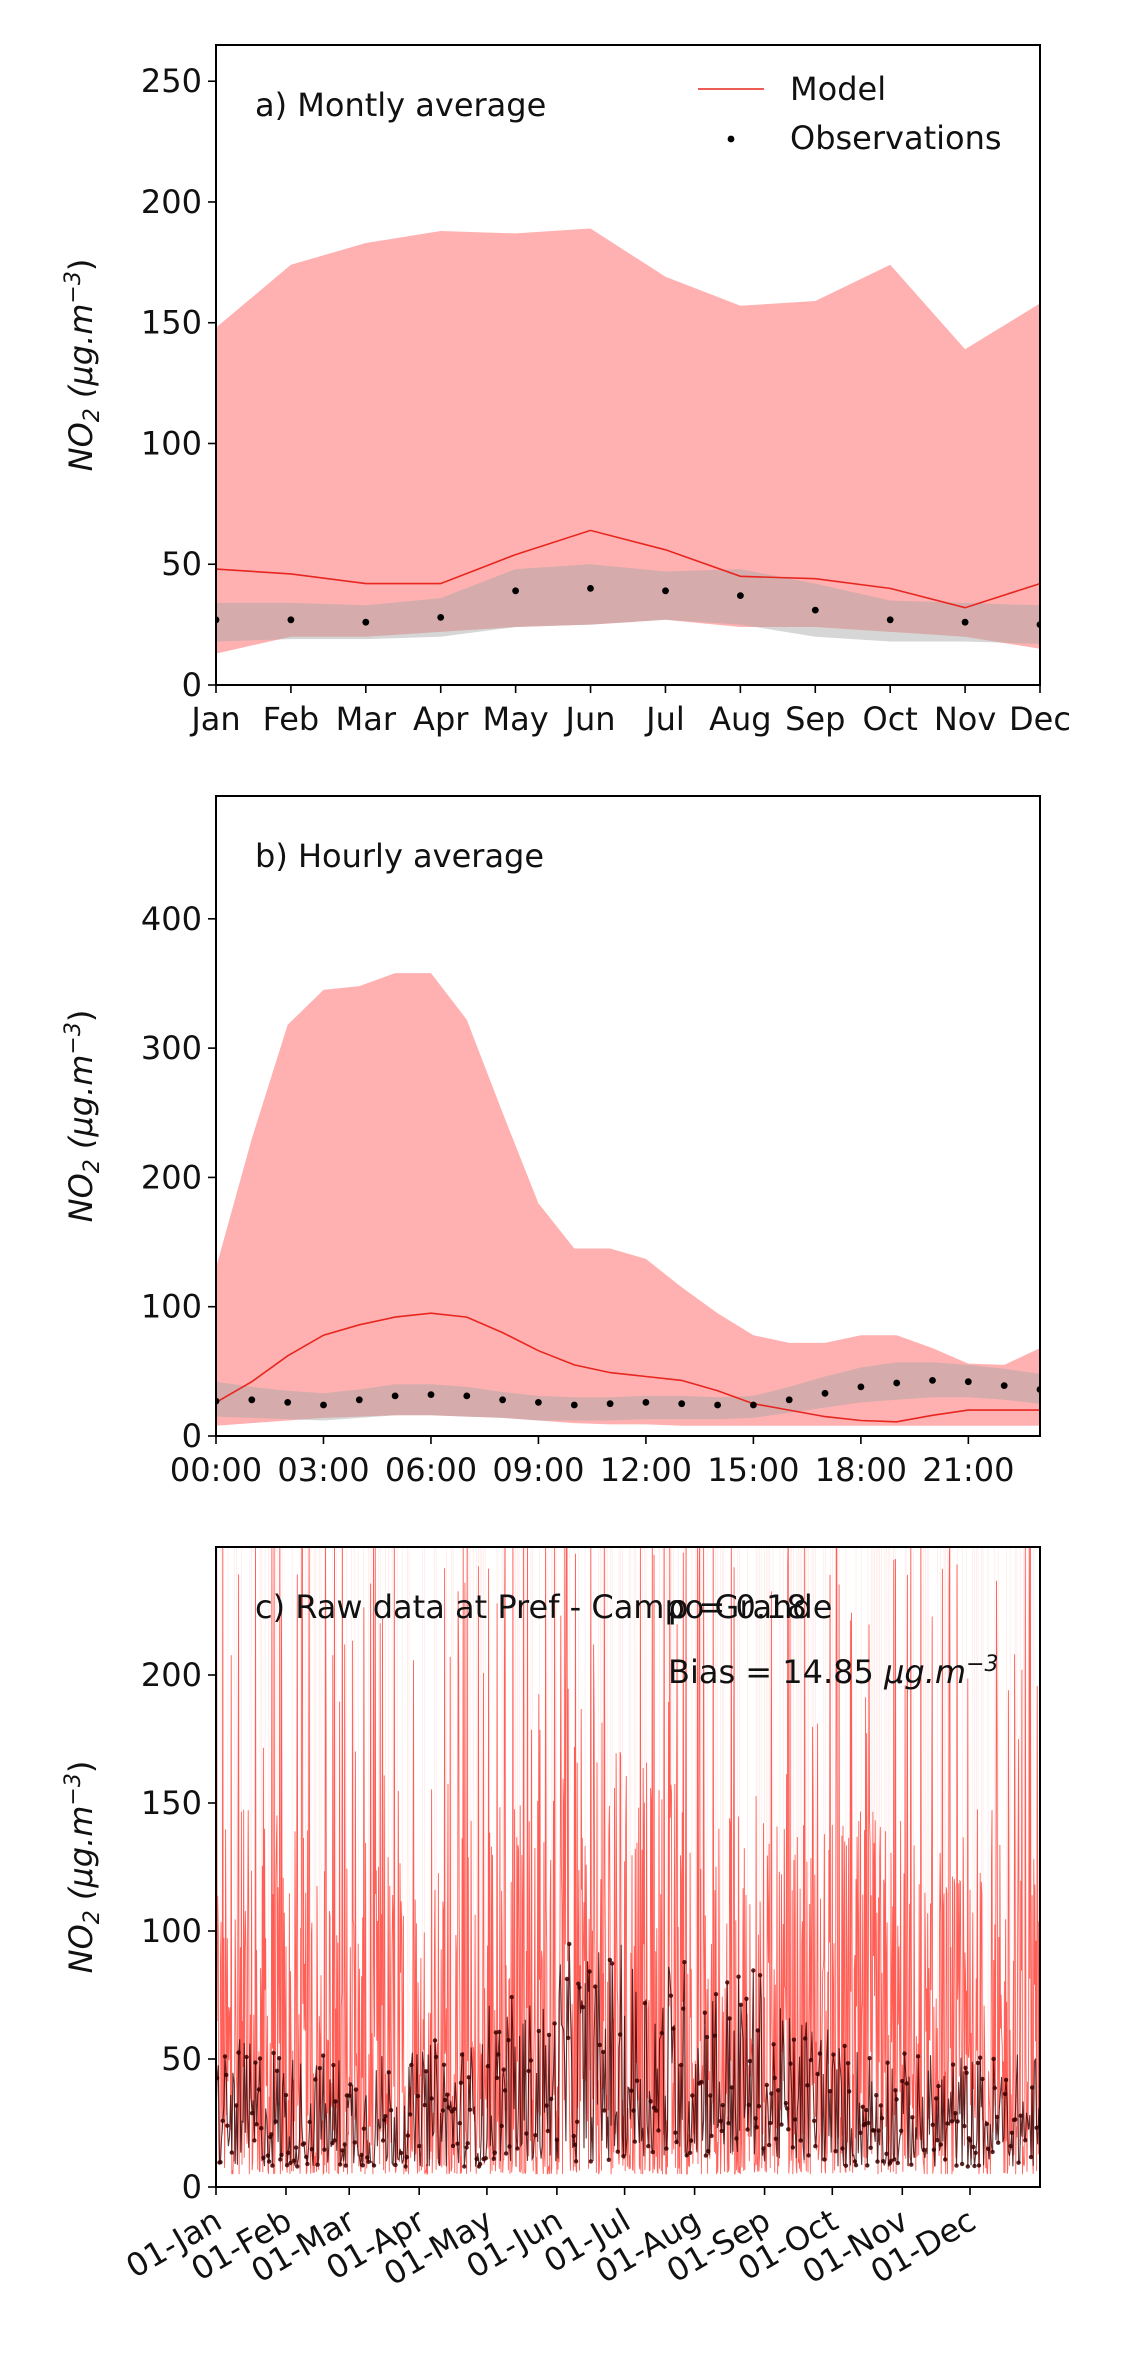 The image size is (1122, 2362). Describe the element at coordinates (538, 1470) in the screenshot. I see `x-tick-label: 09:00` at that location.